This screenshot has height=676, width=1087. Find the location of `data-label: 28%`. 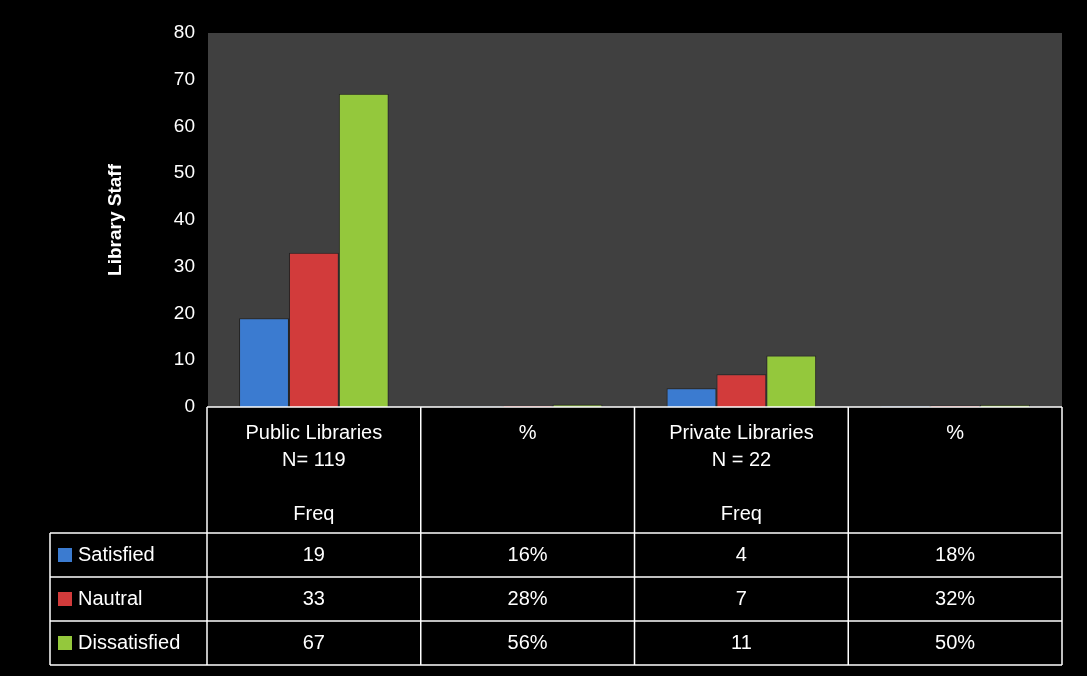

data-label: 28% is located at coordinates (527, 597).